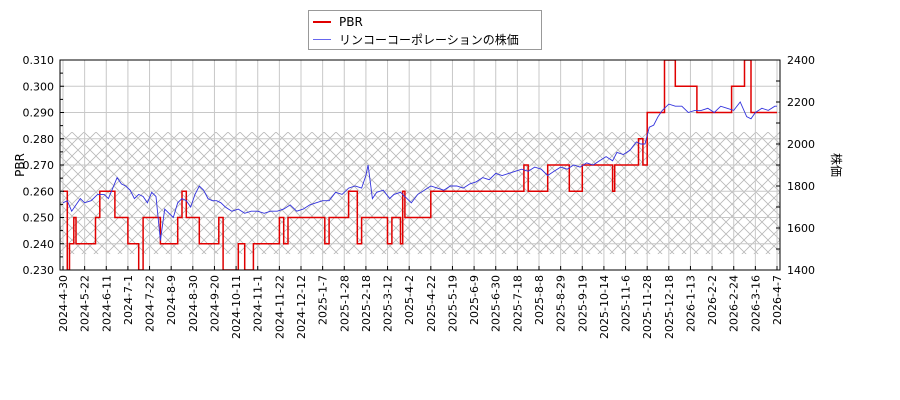 This screenshot has height=400, width=900. I want to click on x-tick-label: 2025-6-30, so click(496, 303).